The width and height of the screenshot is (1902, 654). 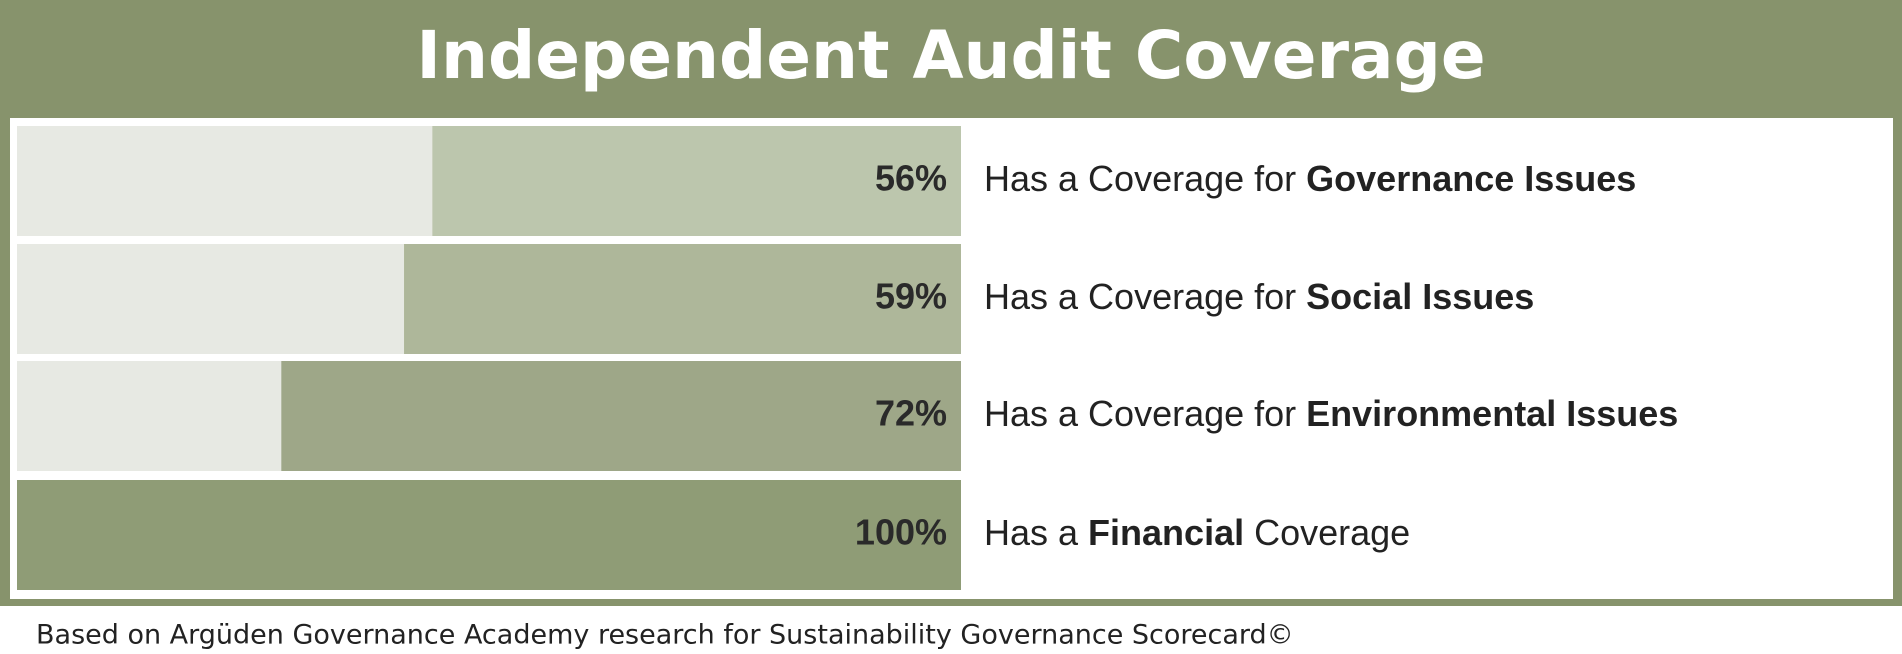 I want to click on value-label: 59%, so click(x=911, y=296).